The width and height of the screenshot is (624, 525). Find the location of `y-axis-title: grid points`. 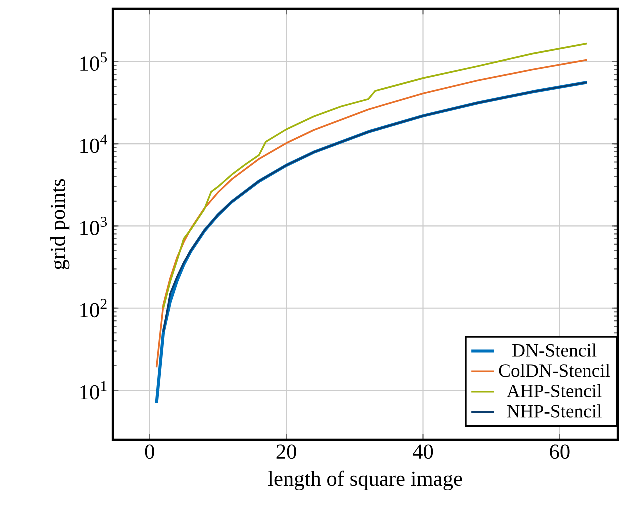

y-axis-title: grid points is located at coordinates (60, 224).